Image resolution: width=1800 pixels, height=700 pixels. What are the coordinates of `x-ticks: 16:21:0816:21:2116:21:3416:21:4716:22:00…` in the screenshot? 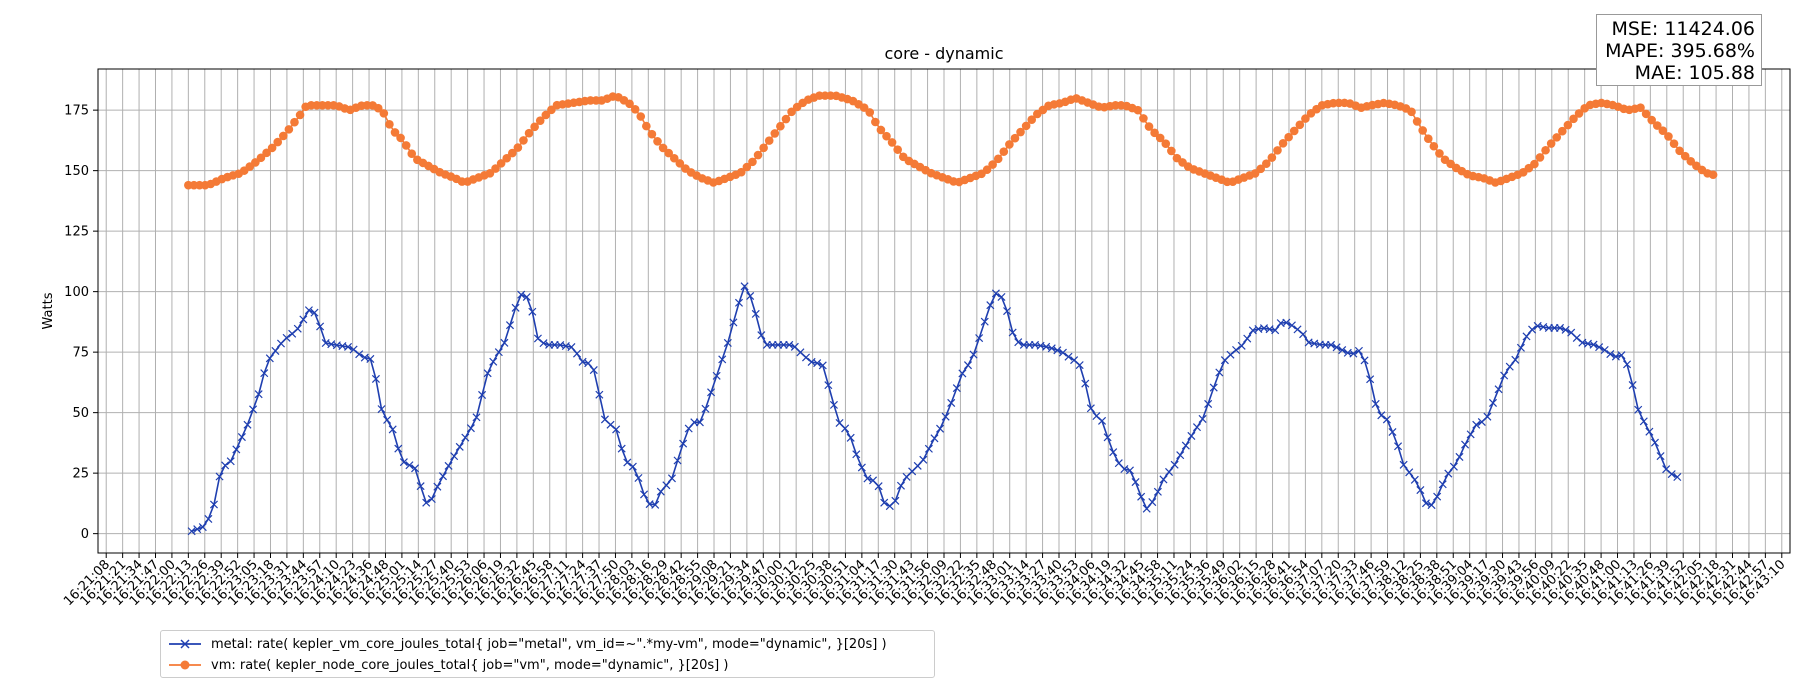 It's located at (925, 581).